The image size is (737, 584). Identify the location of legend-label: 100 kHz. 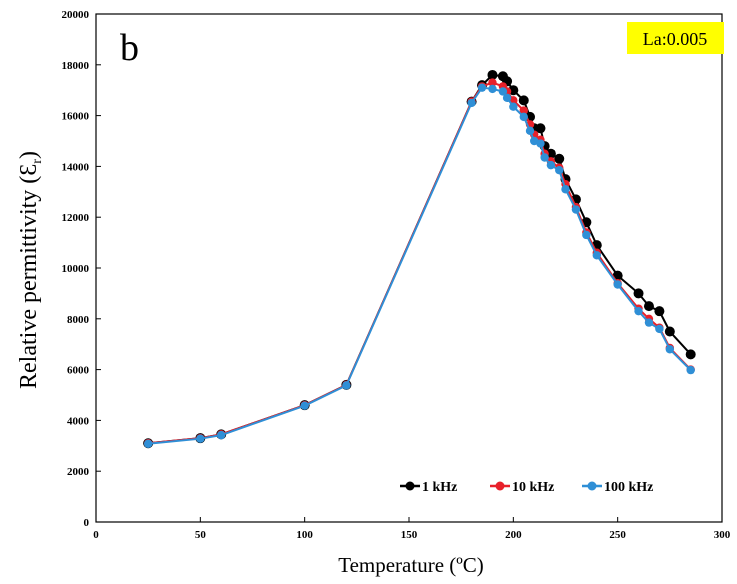
(628, 487).